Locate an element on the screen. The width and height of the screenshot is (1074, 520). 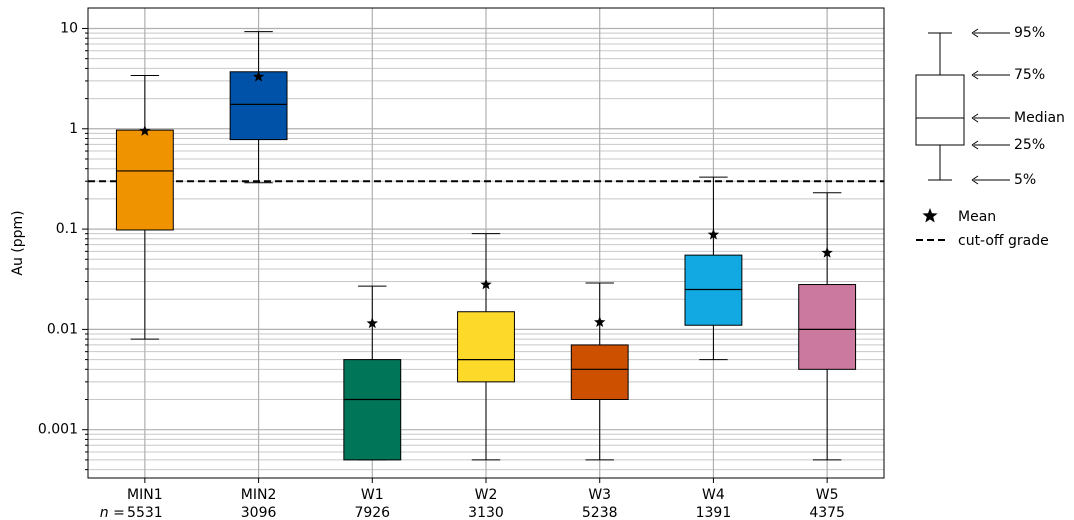
key-label: 75% is located at coordinates (1029, 75).